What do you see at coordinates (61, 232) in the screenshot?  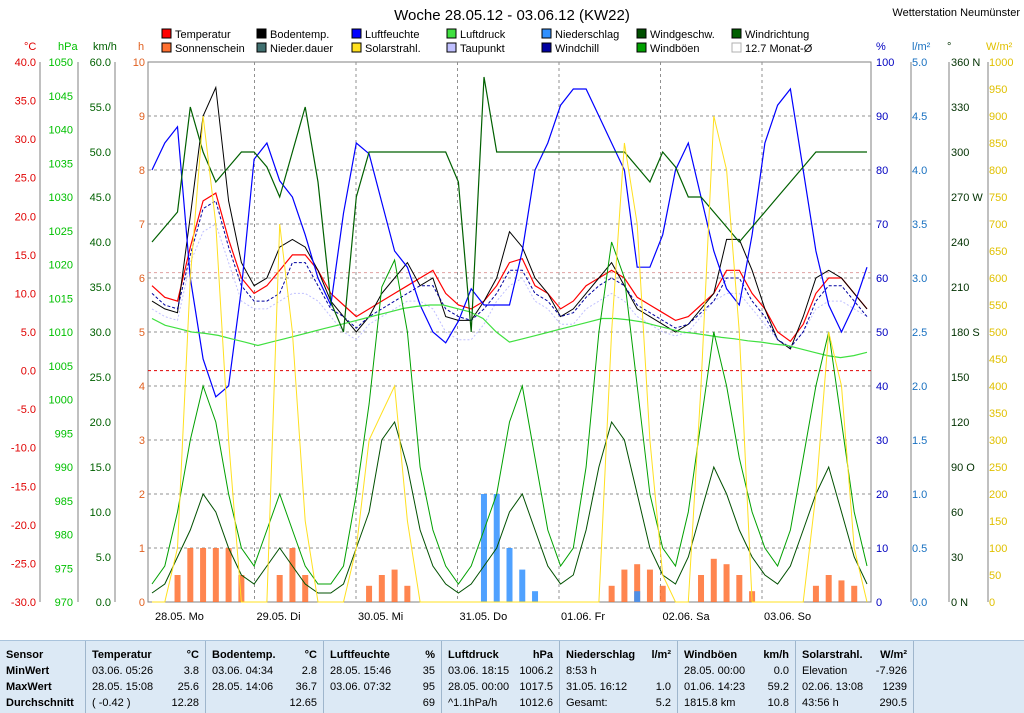 I see `pressure-axis-tick: 1025` at bounding box center [61, 232].